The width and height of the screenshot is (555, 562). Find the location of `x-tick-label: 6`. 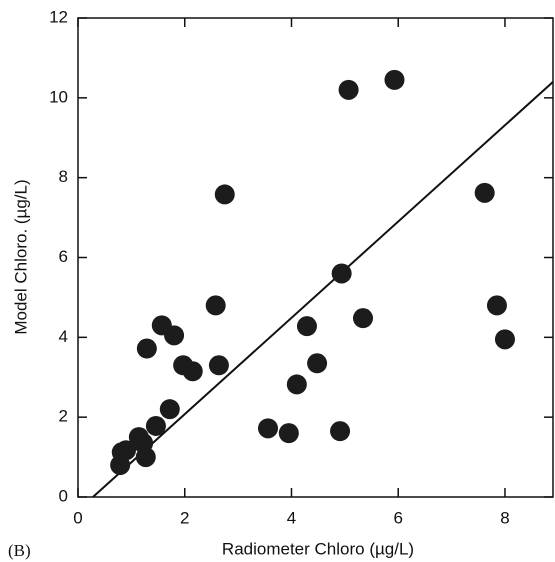

x-tick-label: 6 is located at coordinates (397, 517).